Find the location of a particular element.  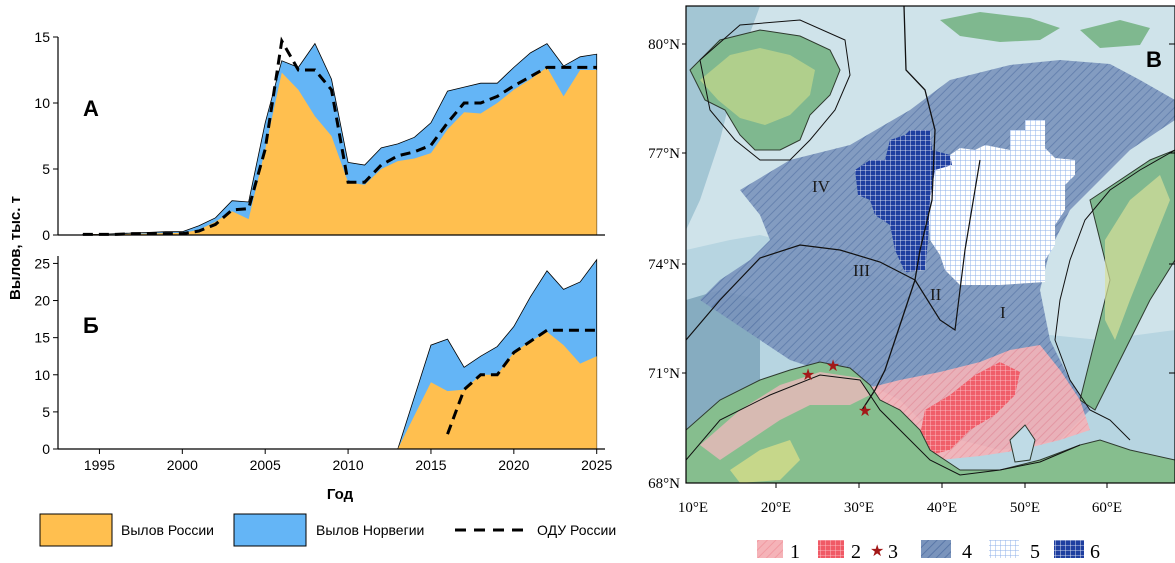

map-legend-label-4: 4 is located at coordinates (967, 552).